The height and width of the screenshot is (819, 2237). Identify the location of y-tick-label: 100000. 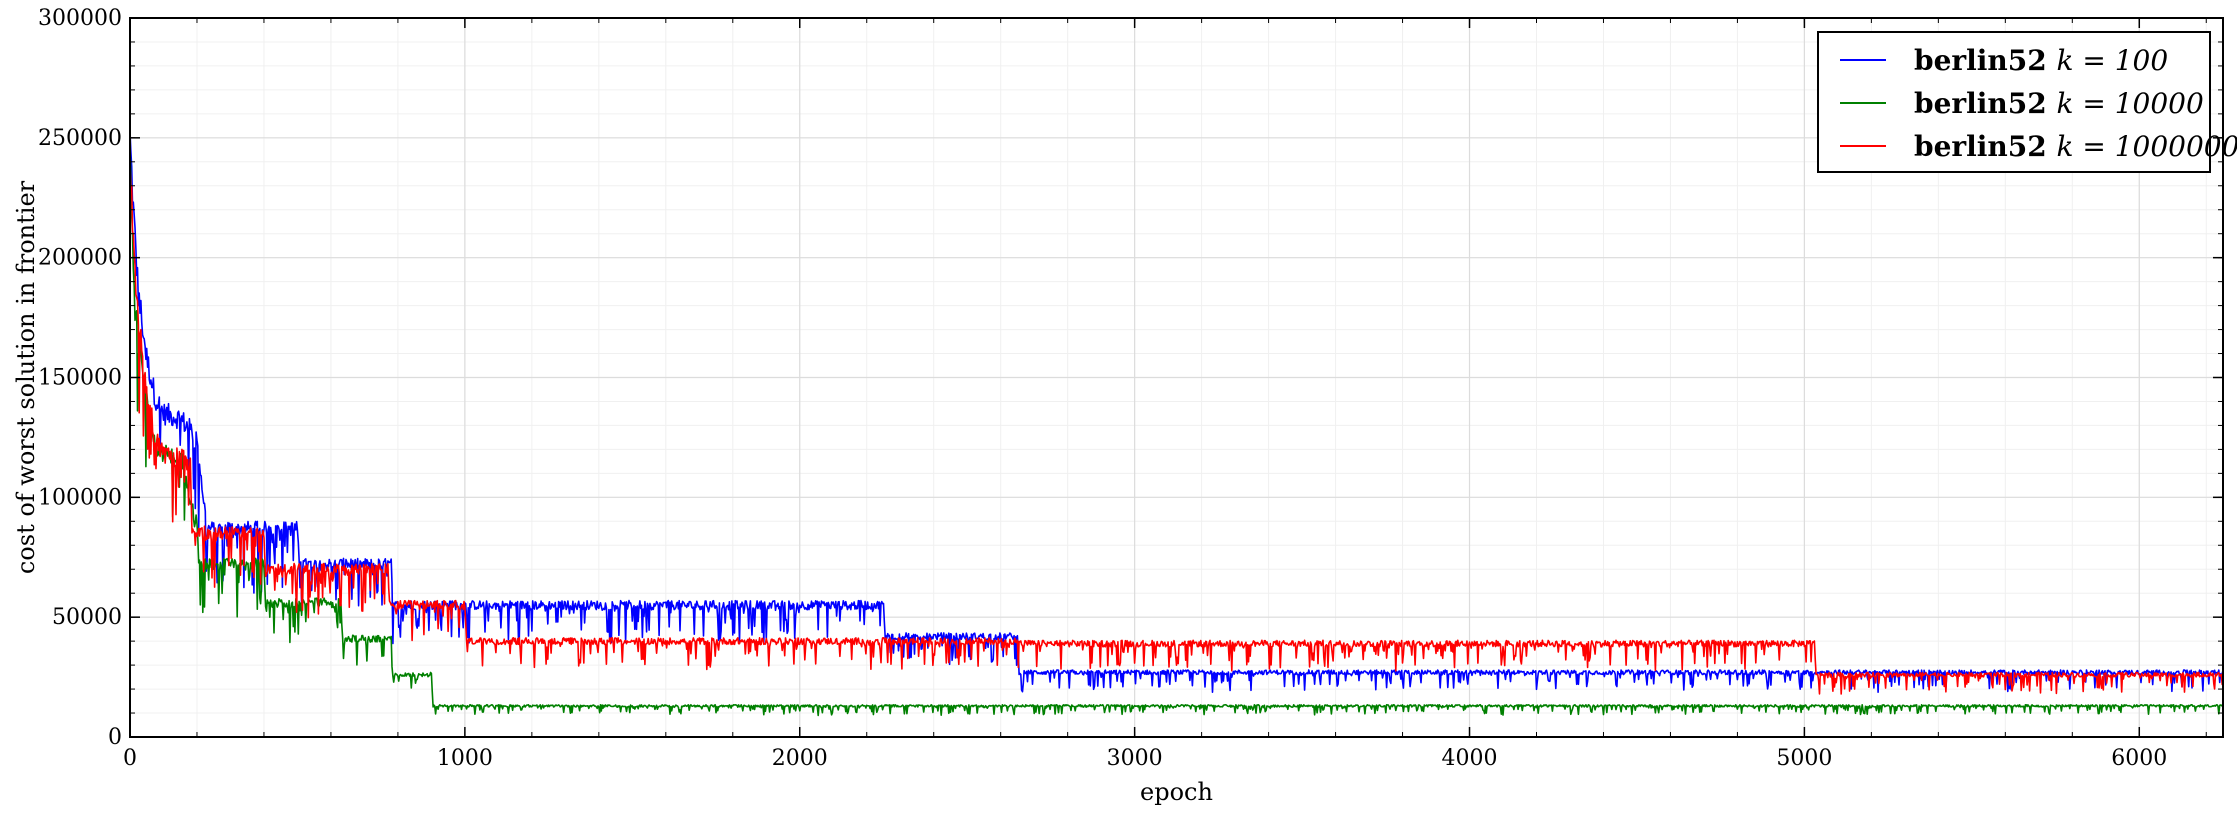
(80, 497).